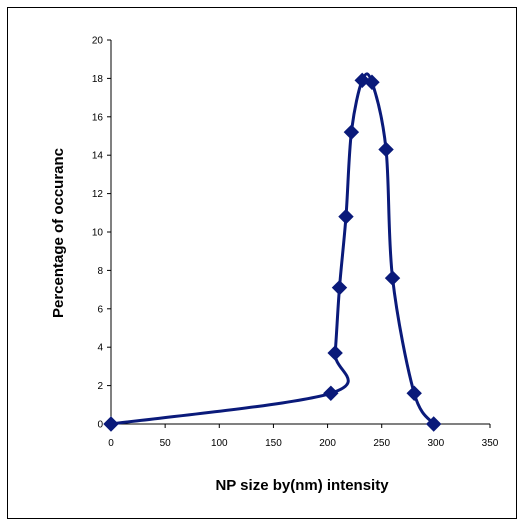 This screenshot has height=526, width=525. What do you see at coordinates (111, 443) in the screenshot?
I see `x-tick-label: 0` at bounding box center [111, 443].